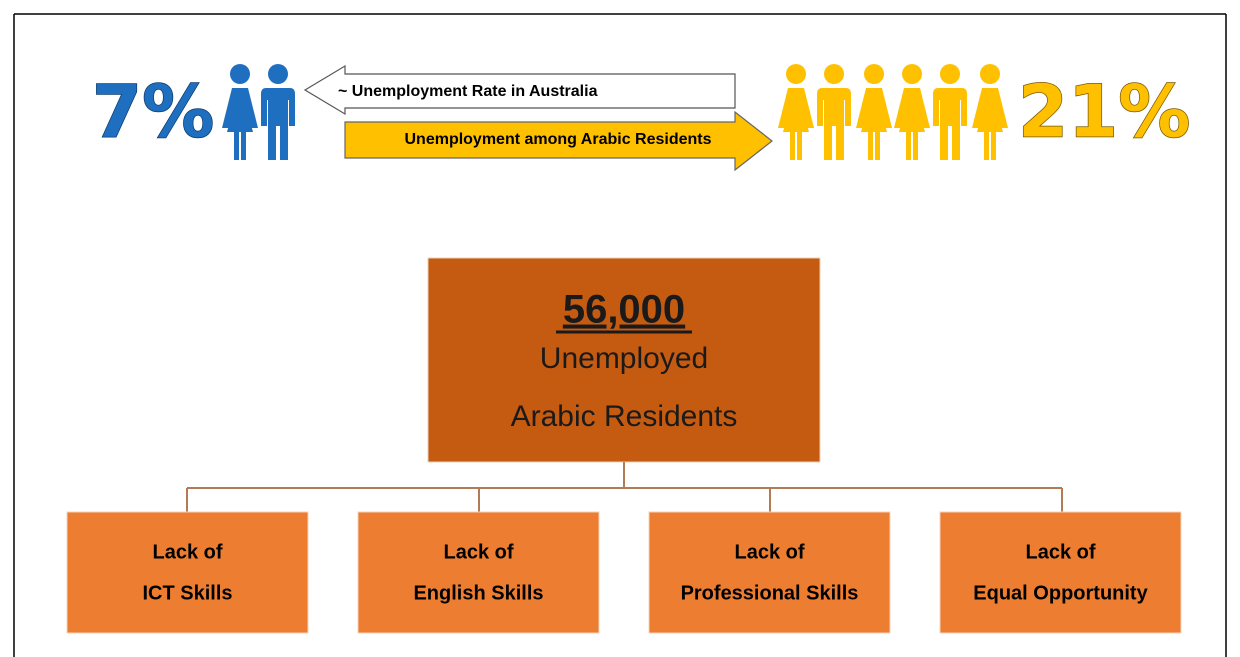 Image resolution: width=1240 pixels, height=657 pixels. Describe the element at coordinates (624, 358) in the screenshot. I see `root-line: Unemployed` at that location.